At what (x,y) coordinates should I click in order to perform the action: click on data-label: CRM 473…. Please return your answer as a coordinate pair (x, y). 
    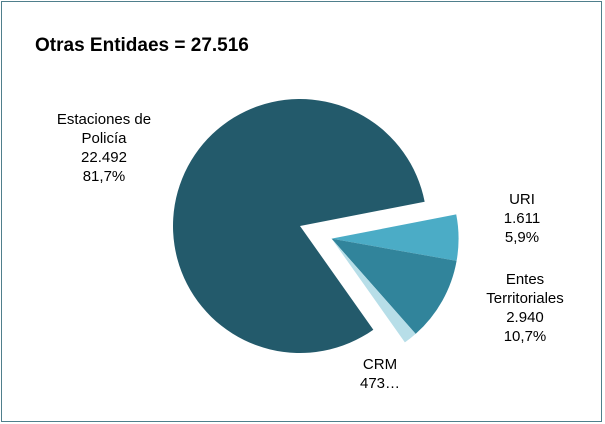
    Looking at the image, I should click on (380, 374).